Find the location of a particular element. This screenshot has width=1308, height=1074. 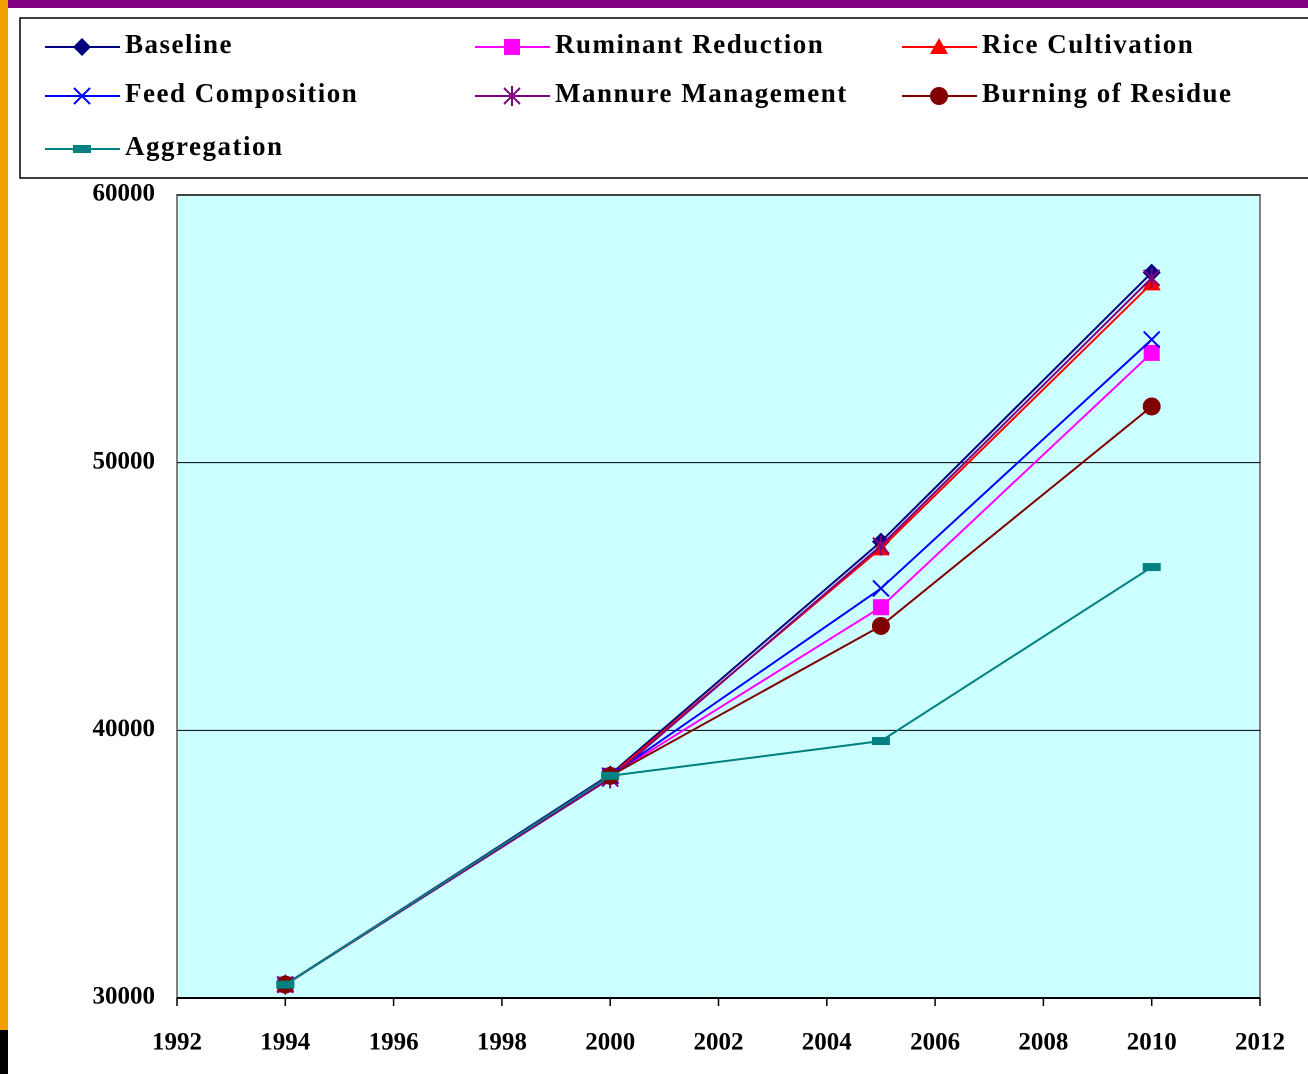

x-tick-label: 1992 is located at coordinates (177, 1042).